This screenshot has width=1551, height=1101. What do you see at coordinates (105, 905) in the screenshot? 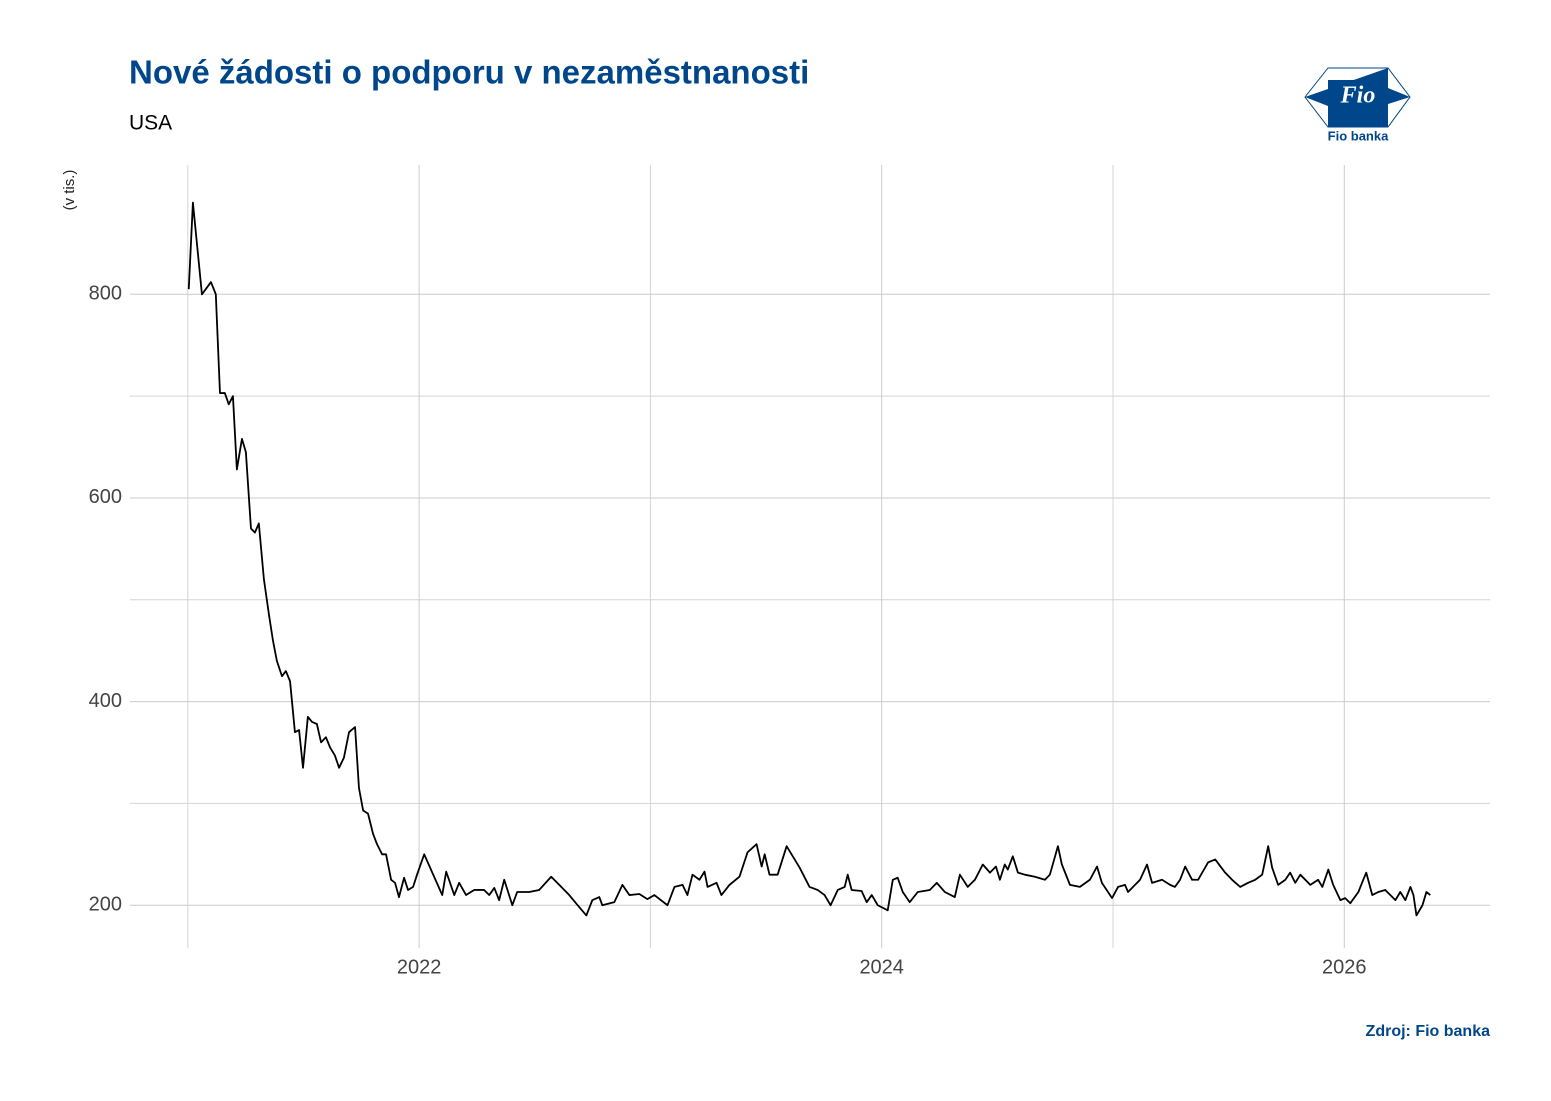
I see `y-tick-label: 200` at bounding box center [105, 905].